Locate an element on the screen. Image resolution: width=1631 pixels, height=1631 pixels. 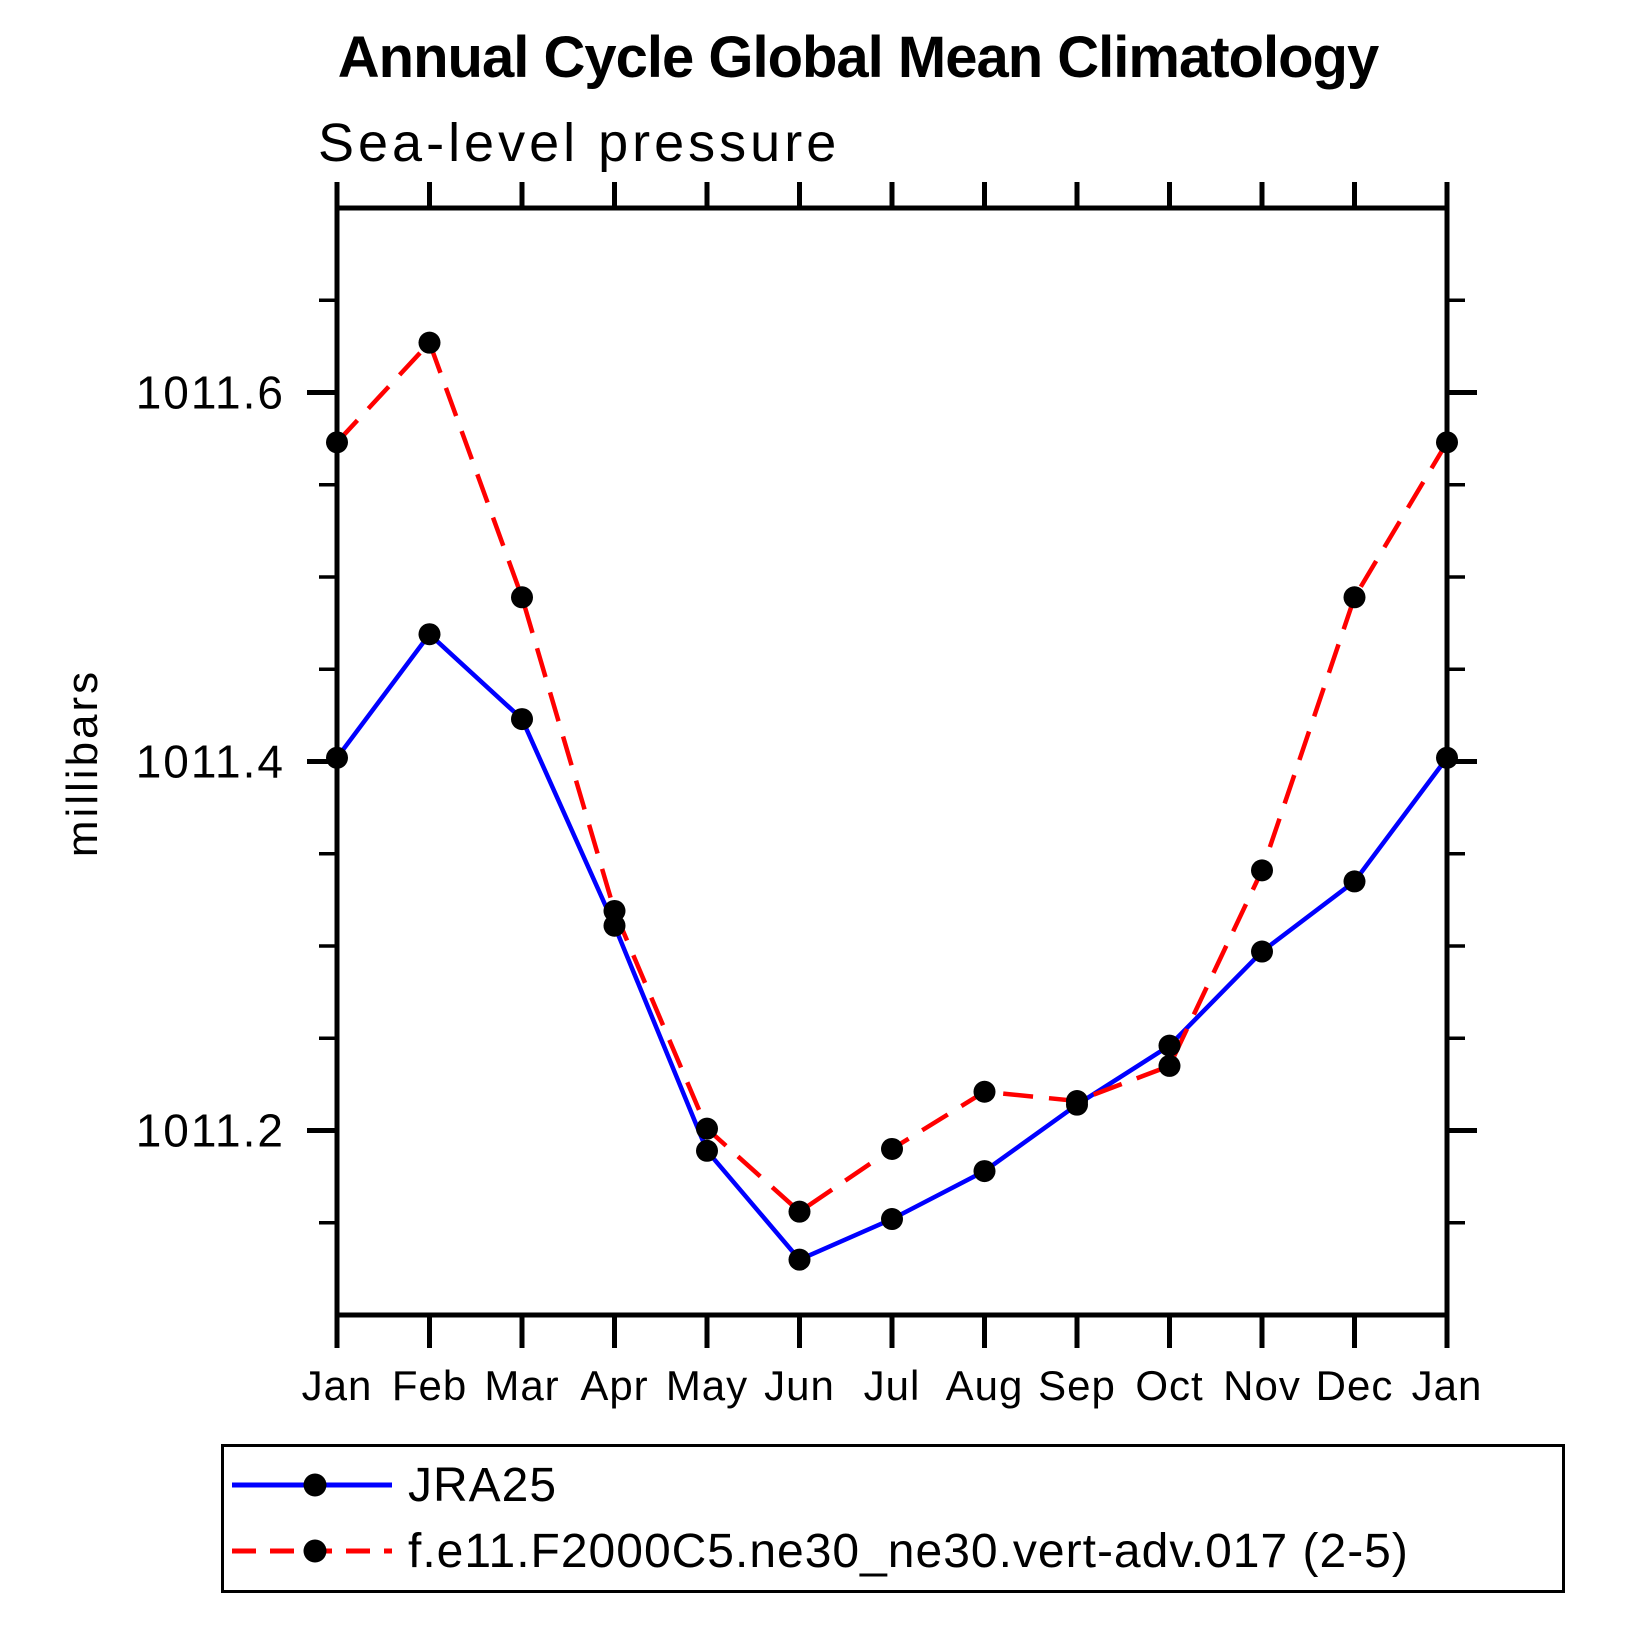
y-tick-label: 1011.4 is located at coordinates (210, 762).